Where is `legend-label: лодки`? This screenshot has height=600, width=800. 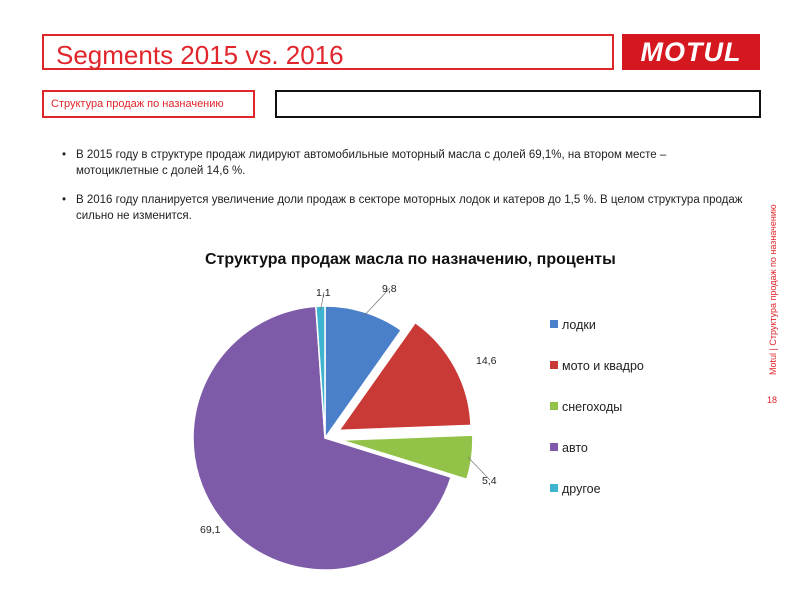
legend-label: лодки is located at coordinates (579, 325).